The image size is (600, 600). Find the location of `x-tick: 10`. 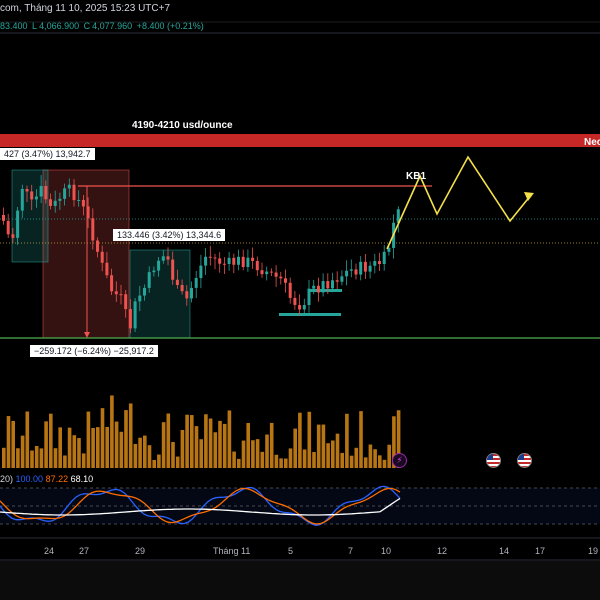

x-tick: 10 is located at coordinates (386, 551).